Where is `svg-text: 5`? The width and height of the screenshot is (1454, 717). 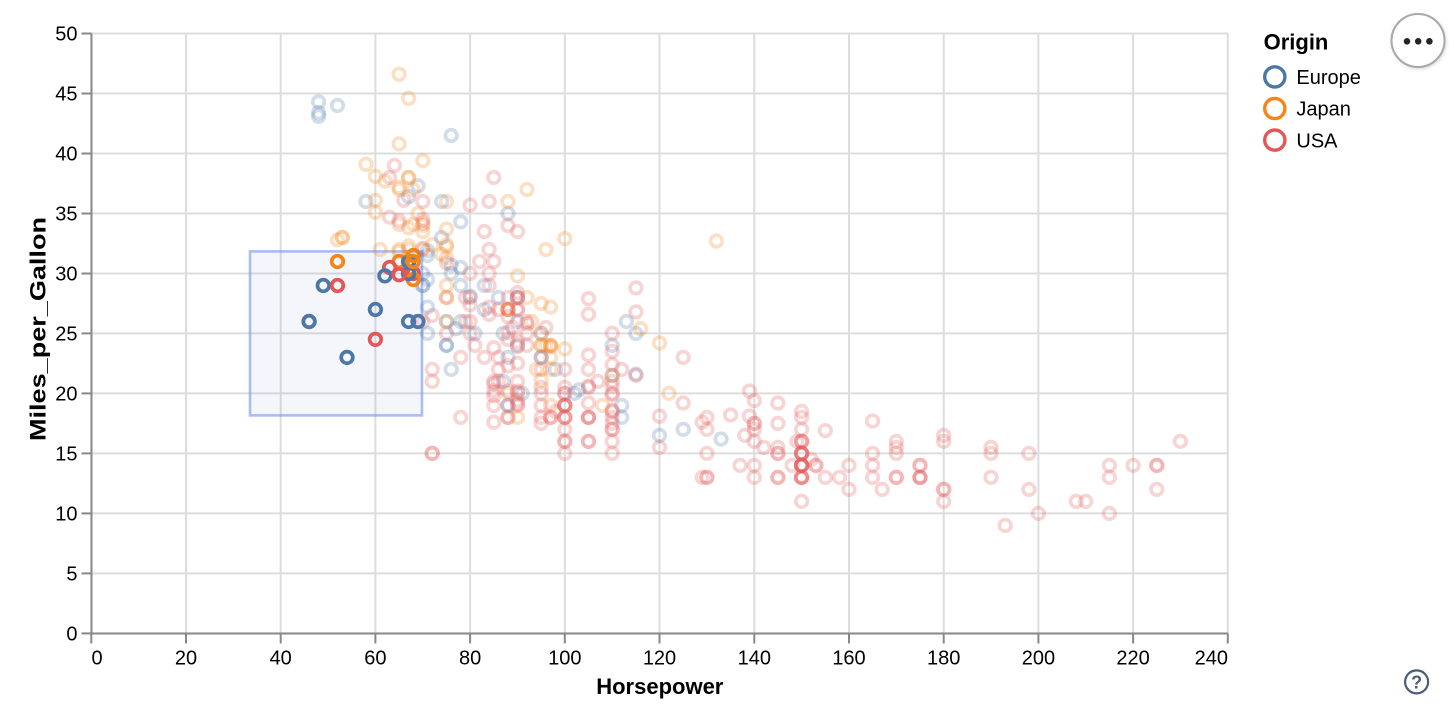 svg-text: 5 is located at coordinates (71, 574).